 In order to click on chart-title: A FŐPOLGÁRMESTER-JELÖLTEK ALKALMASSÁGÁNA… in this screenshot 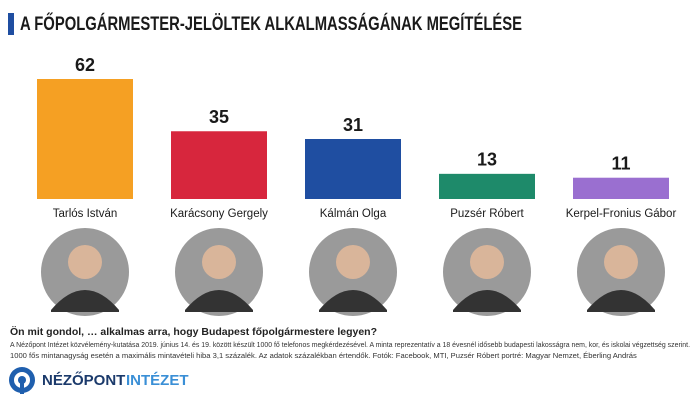, I will do `click(271, 24)`.